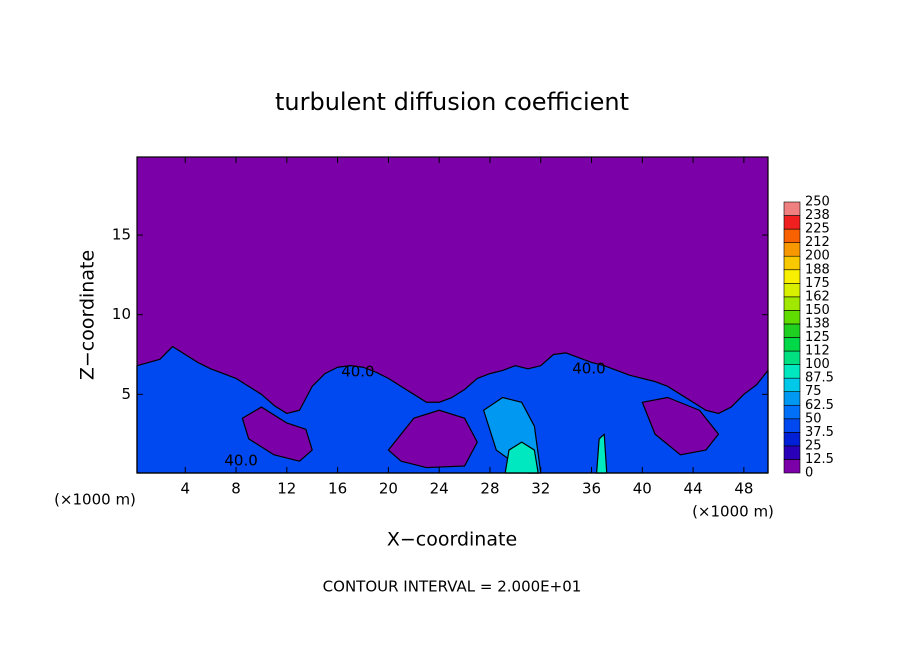 The width and height of the screenshot is (904, 654). What do you see at coordinates (489, 489) in the screenshot?
I see `x-tick-label: 28` at bounding box center [489, 489].